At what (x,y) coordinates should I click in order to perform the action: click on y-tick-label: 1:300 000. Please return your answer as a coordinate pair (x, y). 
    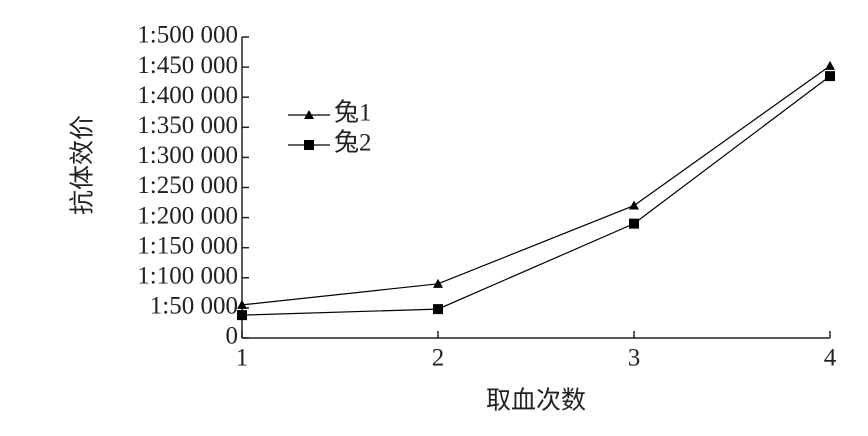
    Looking at the image, I should click on (187, 155).